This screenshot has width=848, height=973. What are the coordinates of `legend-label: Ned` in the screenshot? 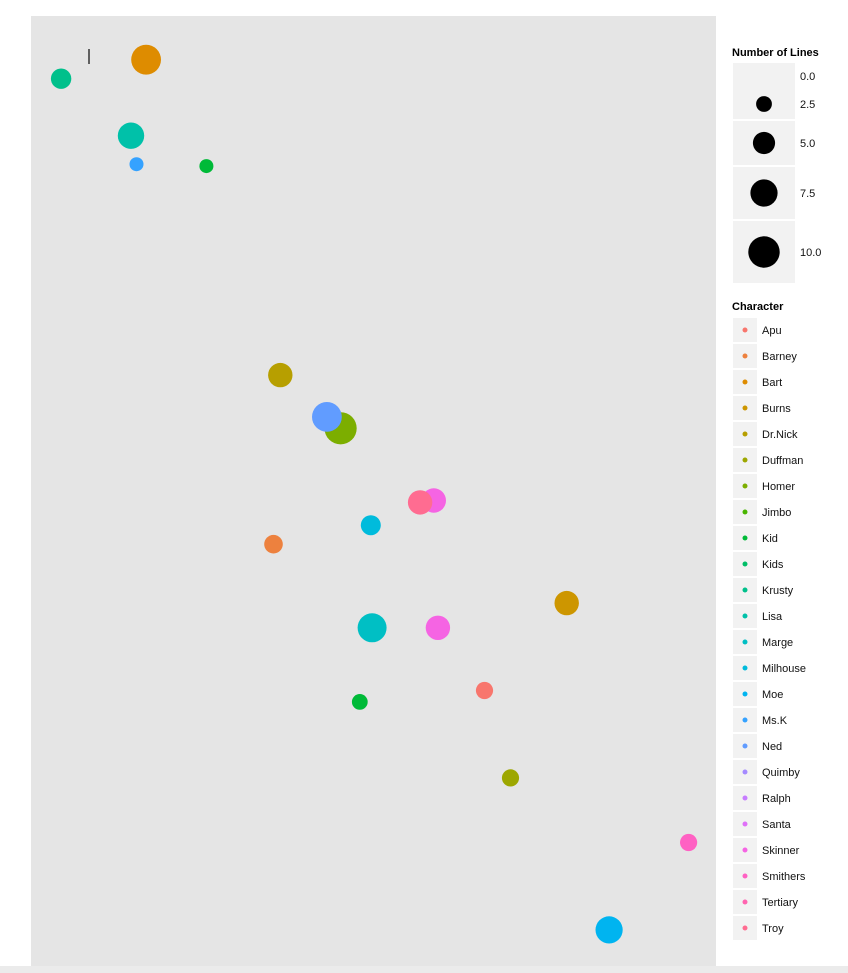 It's located at (772, 747).